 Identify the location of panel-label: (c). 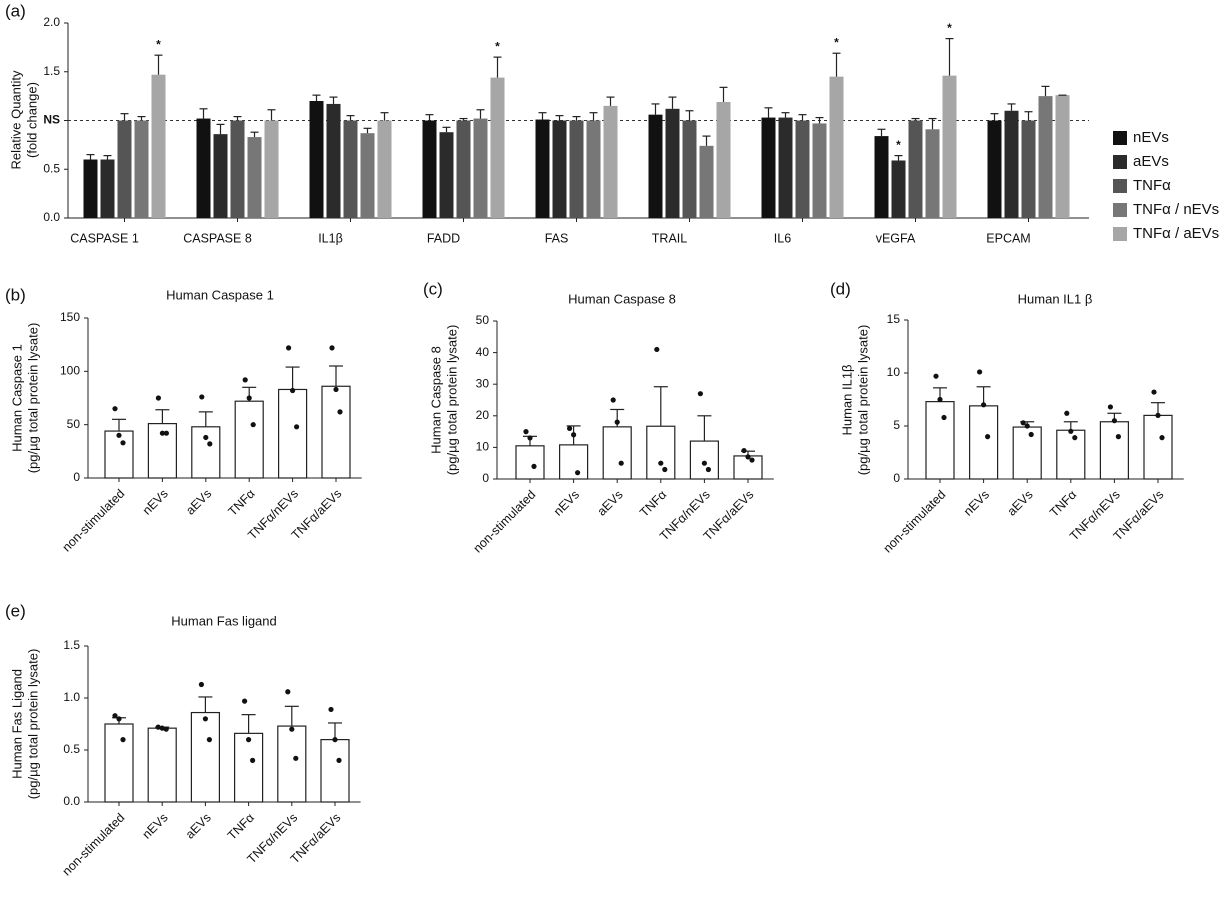
(433, 288).